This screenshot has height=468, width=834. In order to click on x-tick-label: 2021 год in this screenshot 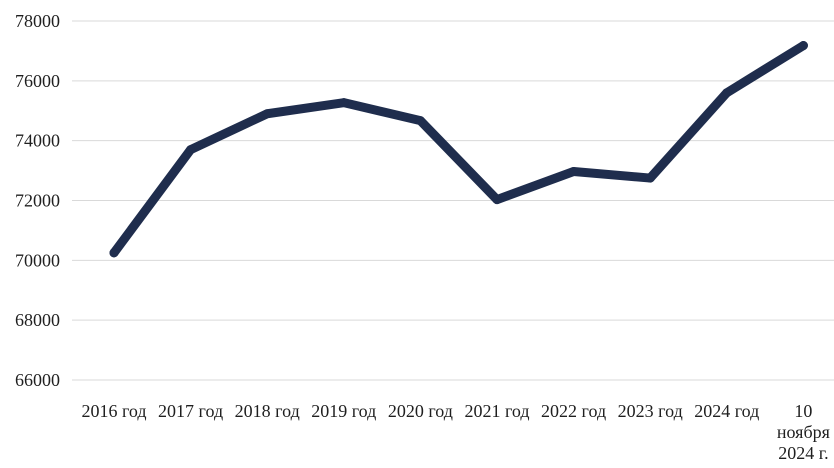, I will do `click(496, 411)`.